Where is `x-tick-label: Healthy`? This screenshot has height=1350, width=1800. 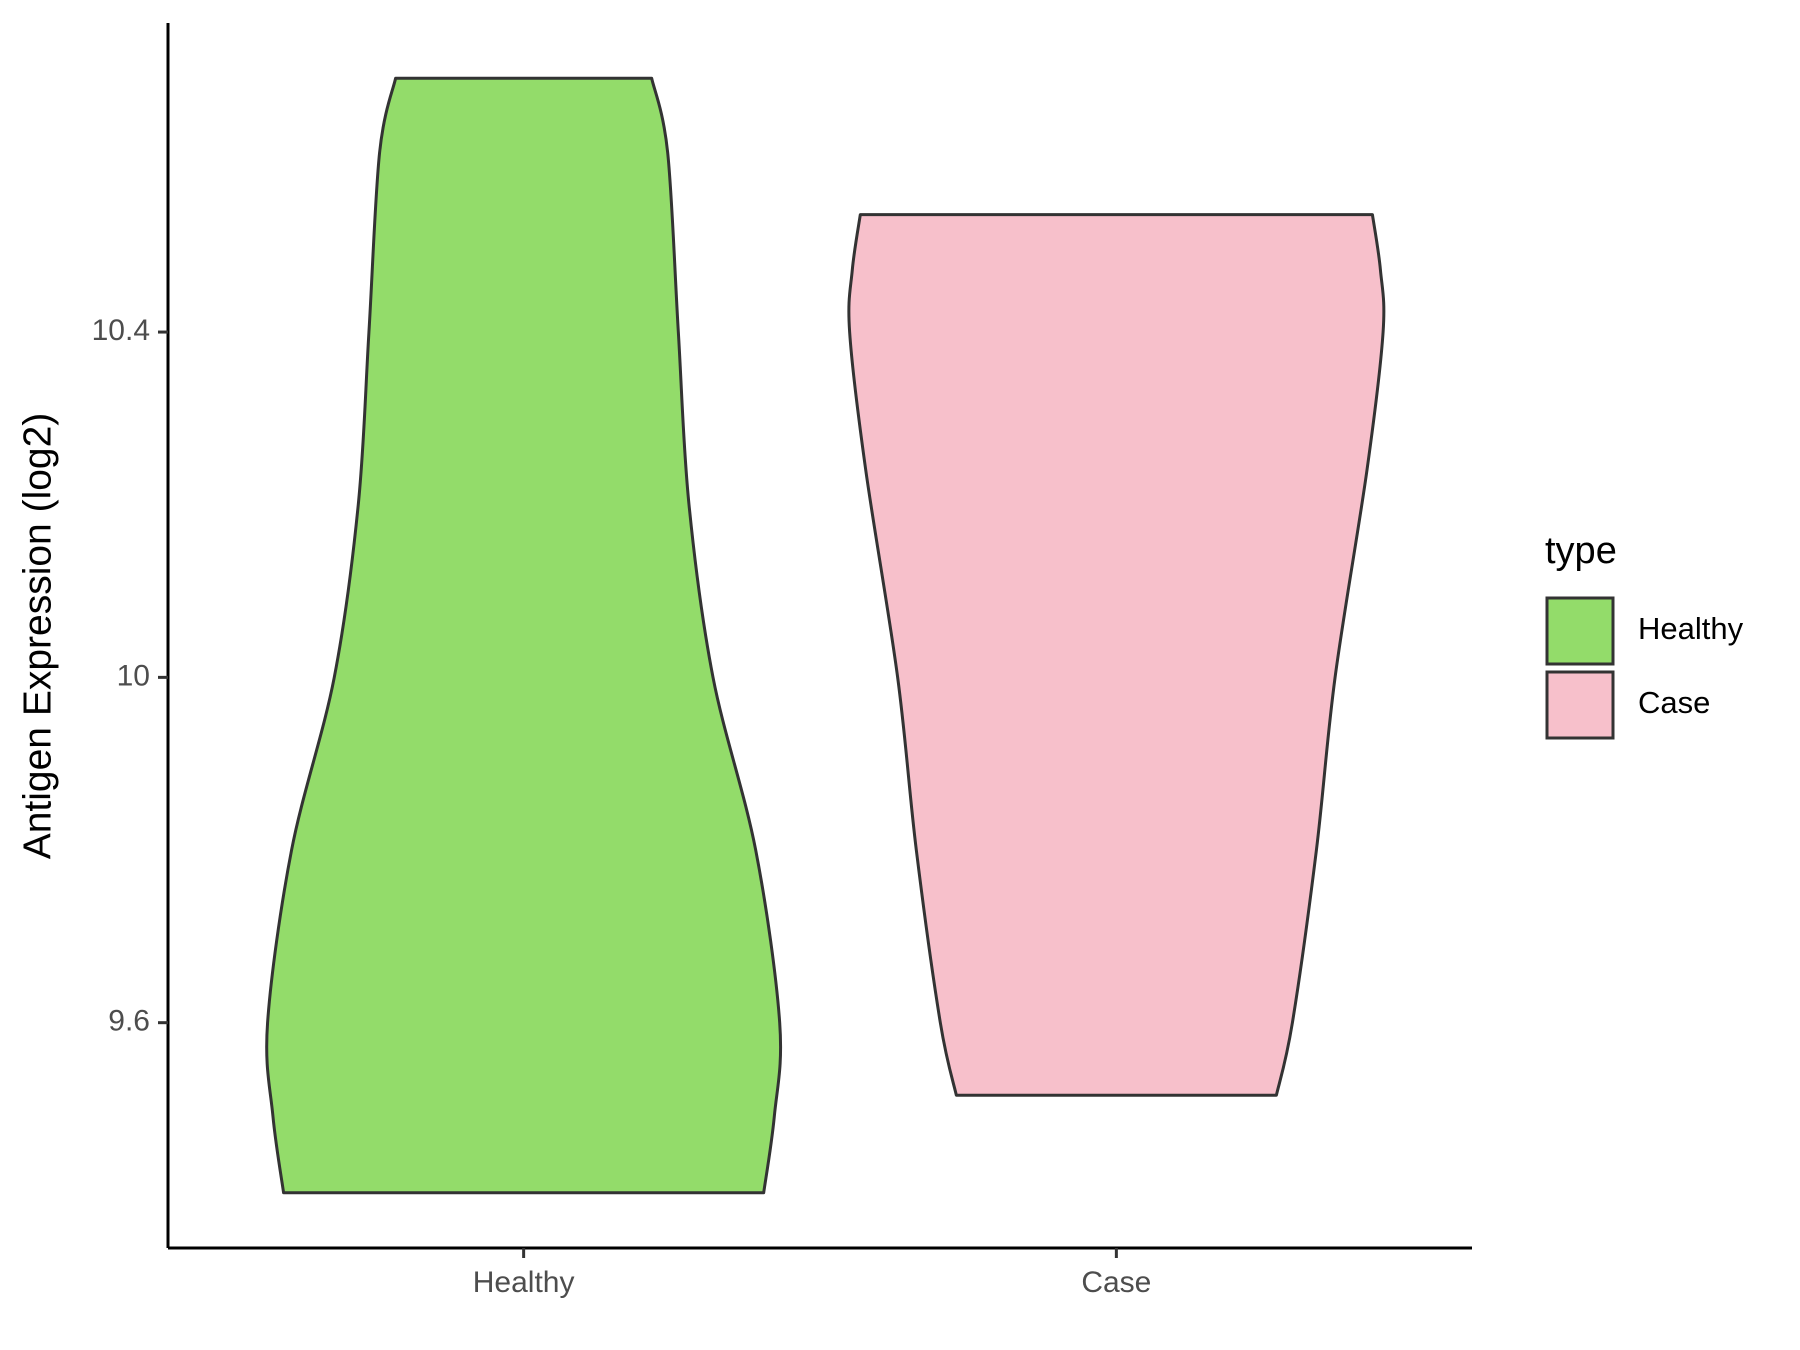
x-tick-label: Healthy is located at coordinates (524, 1282).